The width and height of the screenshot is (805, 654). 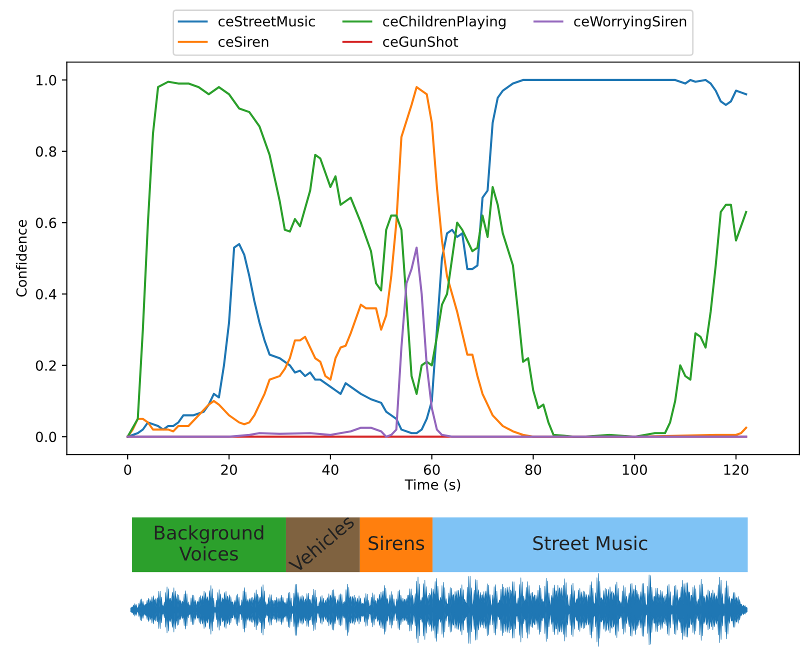 I want to click on x-tick-label: 80, so click(x=533, y=470).